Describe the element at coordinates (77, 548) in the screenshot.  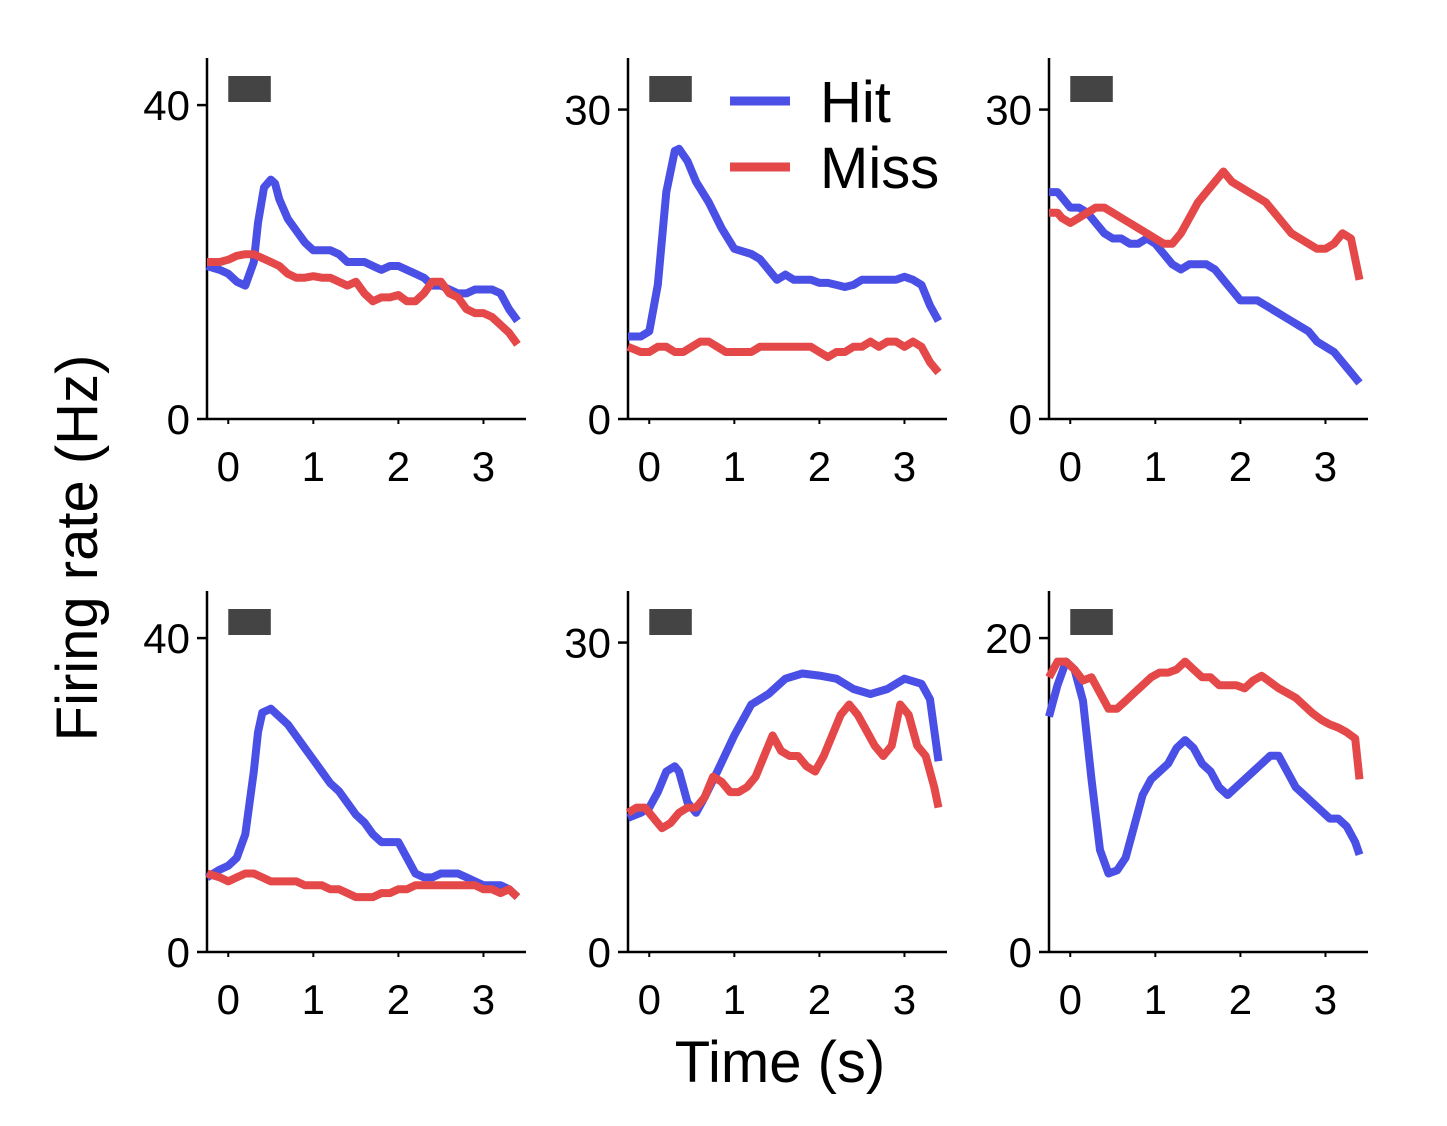
I see `y-axis-title: Firing rate (Hz)` at that location.